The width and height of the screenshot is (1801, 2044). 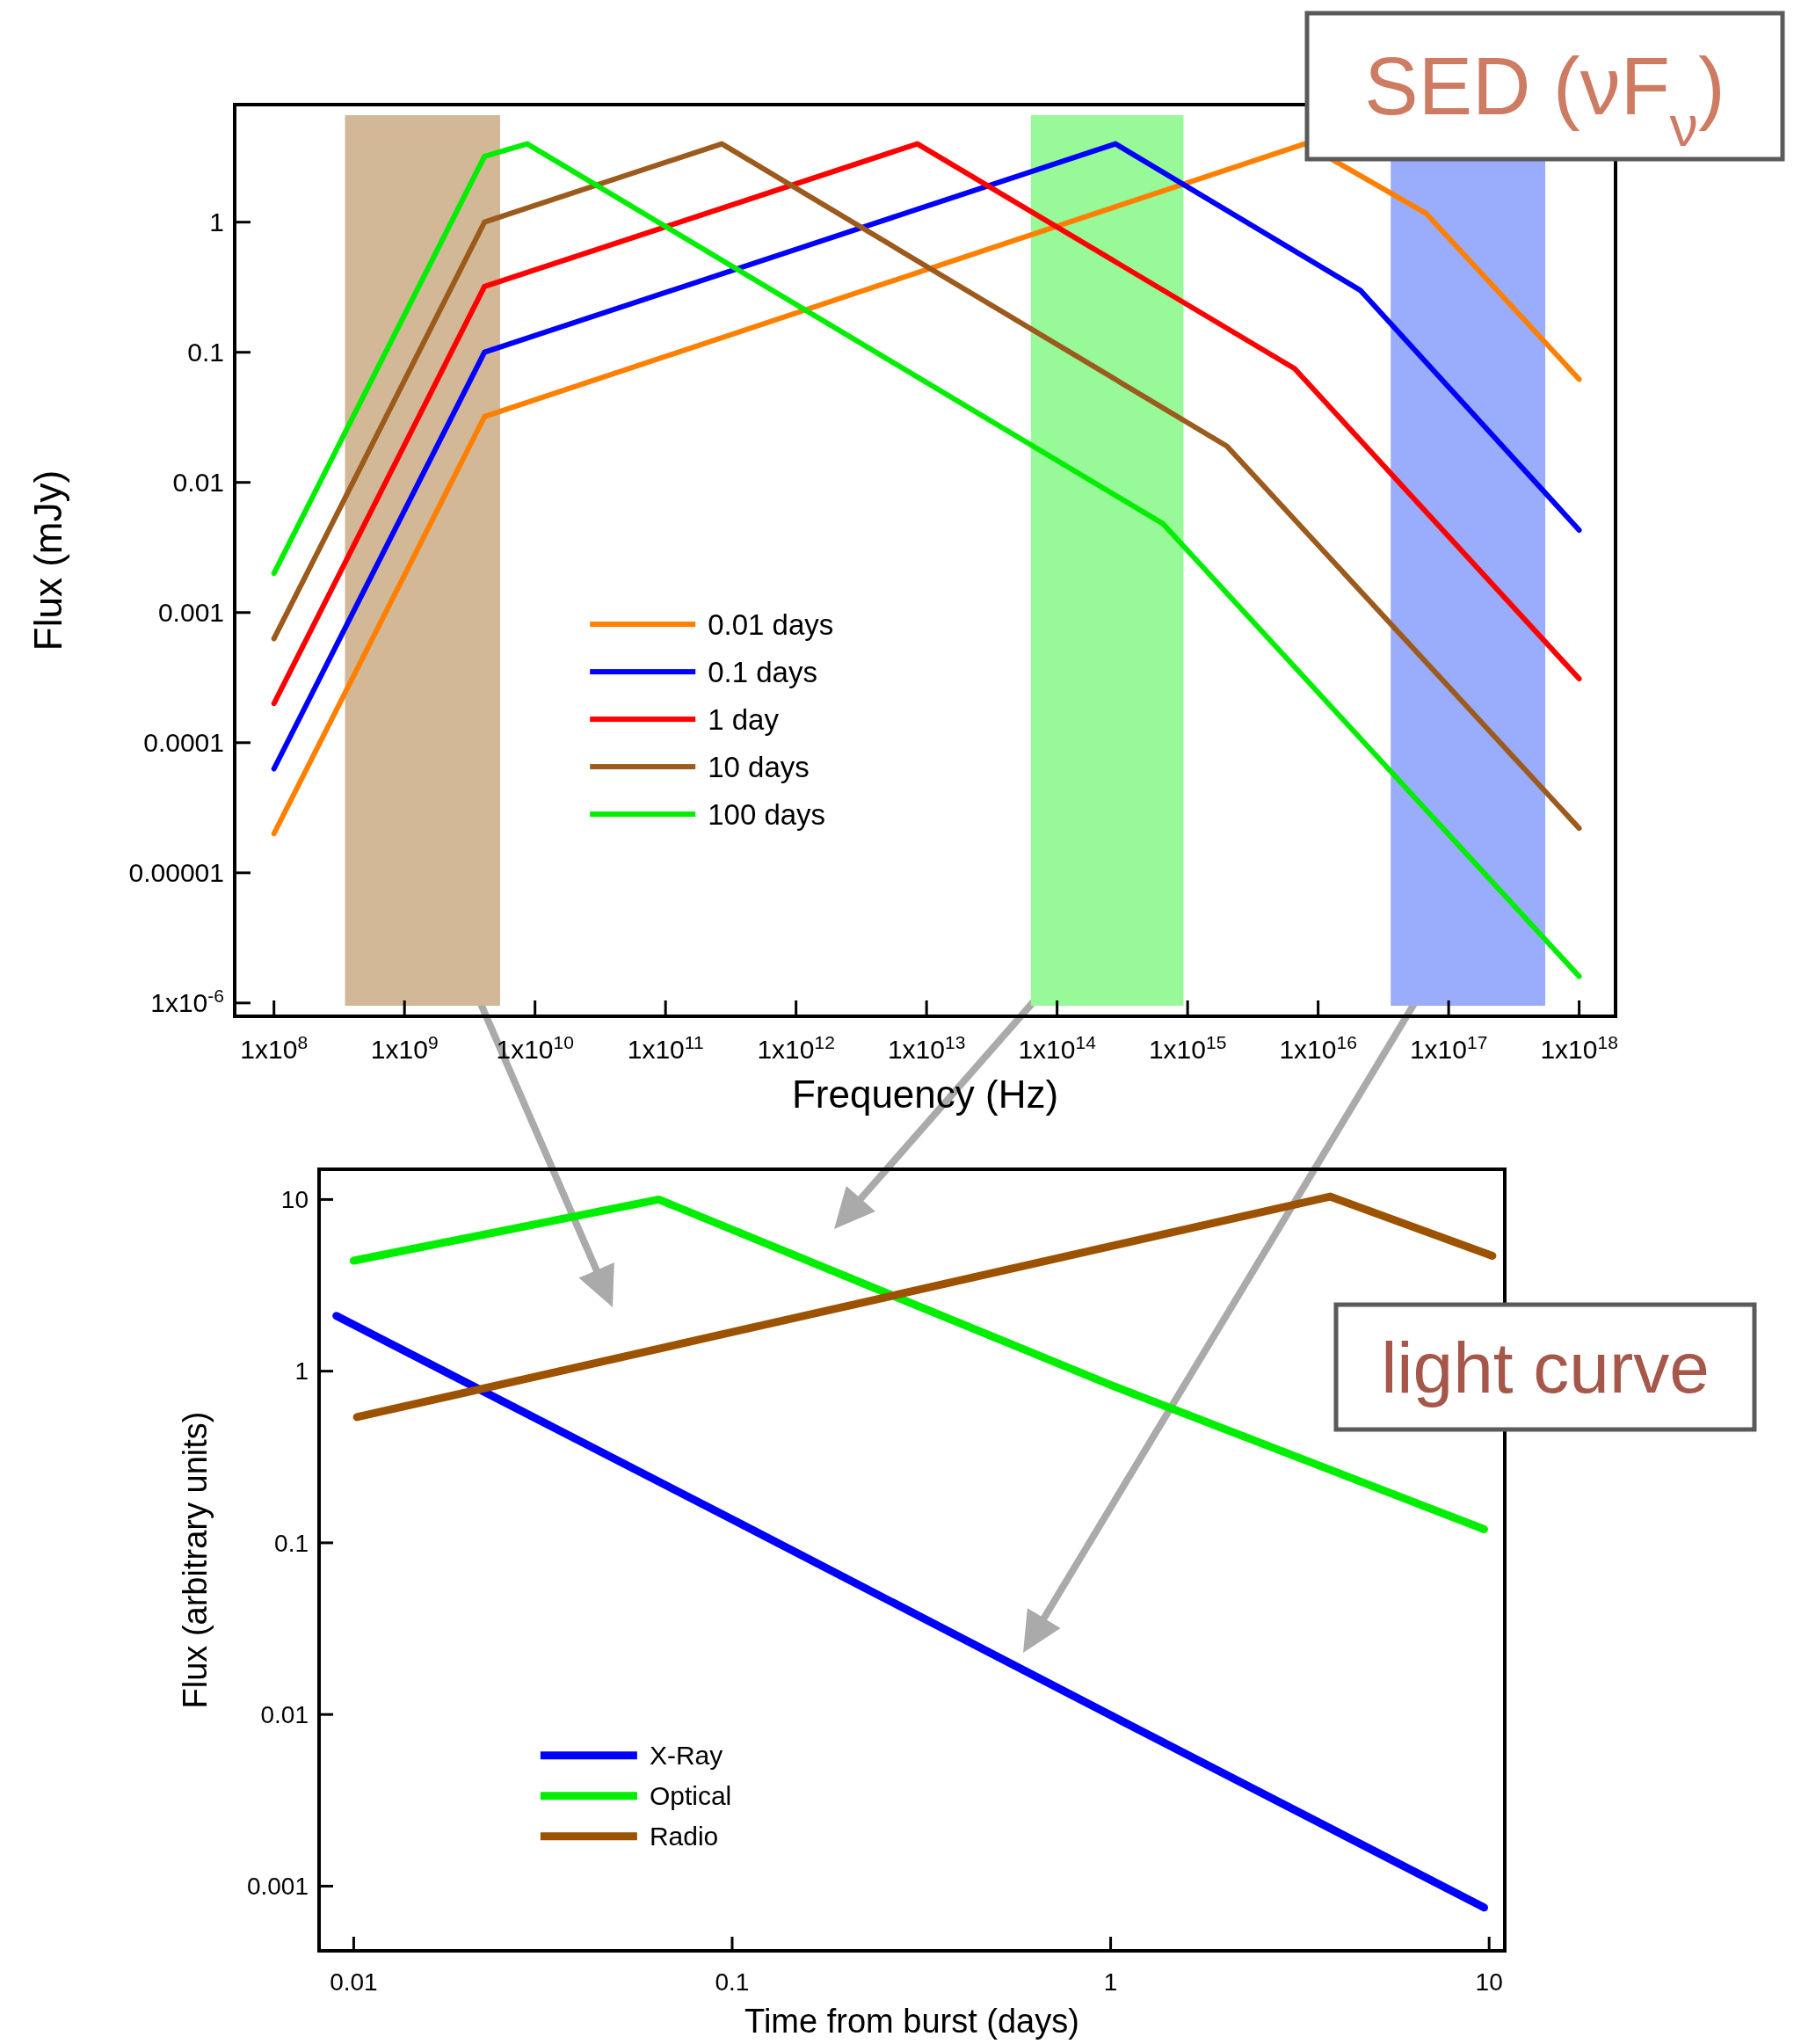 What do you see at coordinates (1544, 100) in the screenshot?
I see `annotation: SED (νF$_{ν}$)` at bounding box center [1544, 100].